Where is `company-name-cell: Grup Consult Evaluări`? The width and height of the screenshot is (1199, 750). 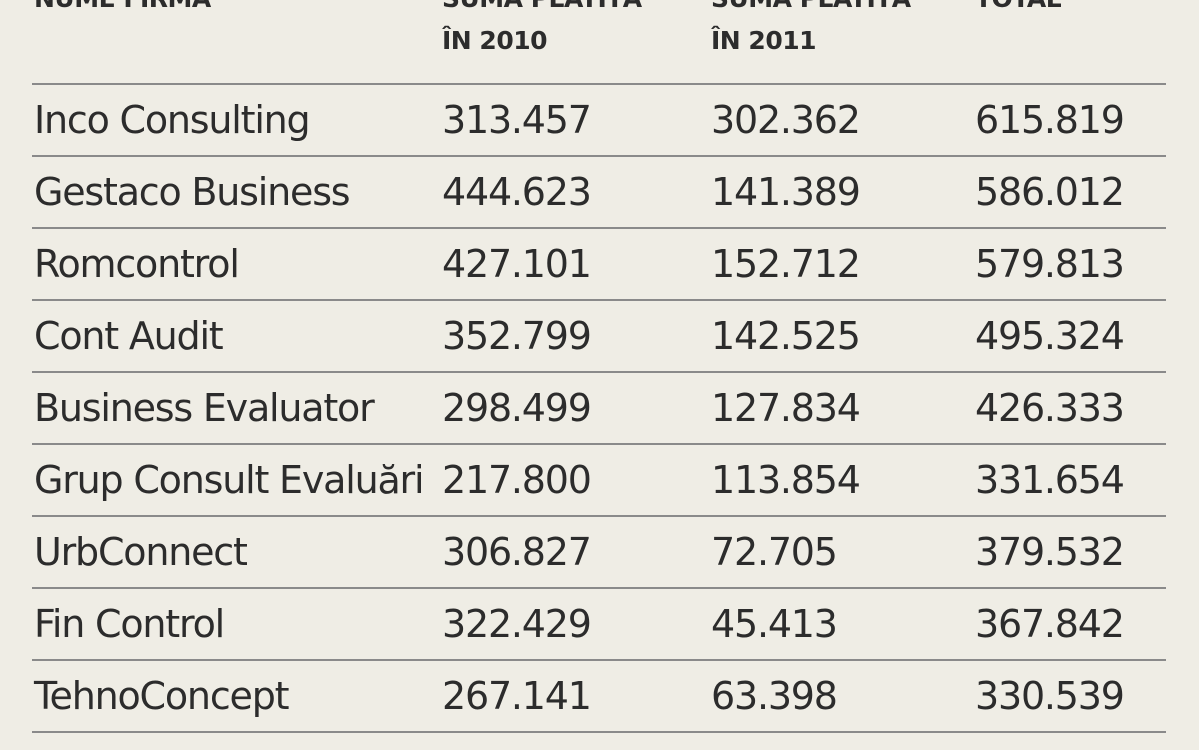
company-name-cell: Grup Consult Evaluări is located at coordinates (237, 480).